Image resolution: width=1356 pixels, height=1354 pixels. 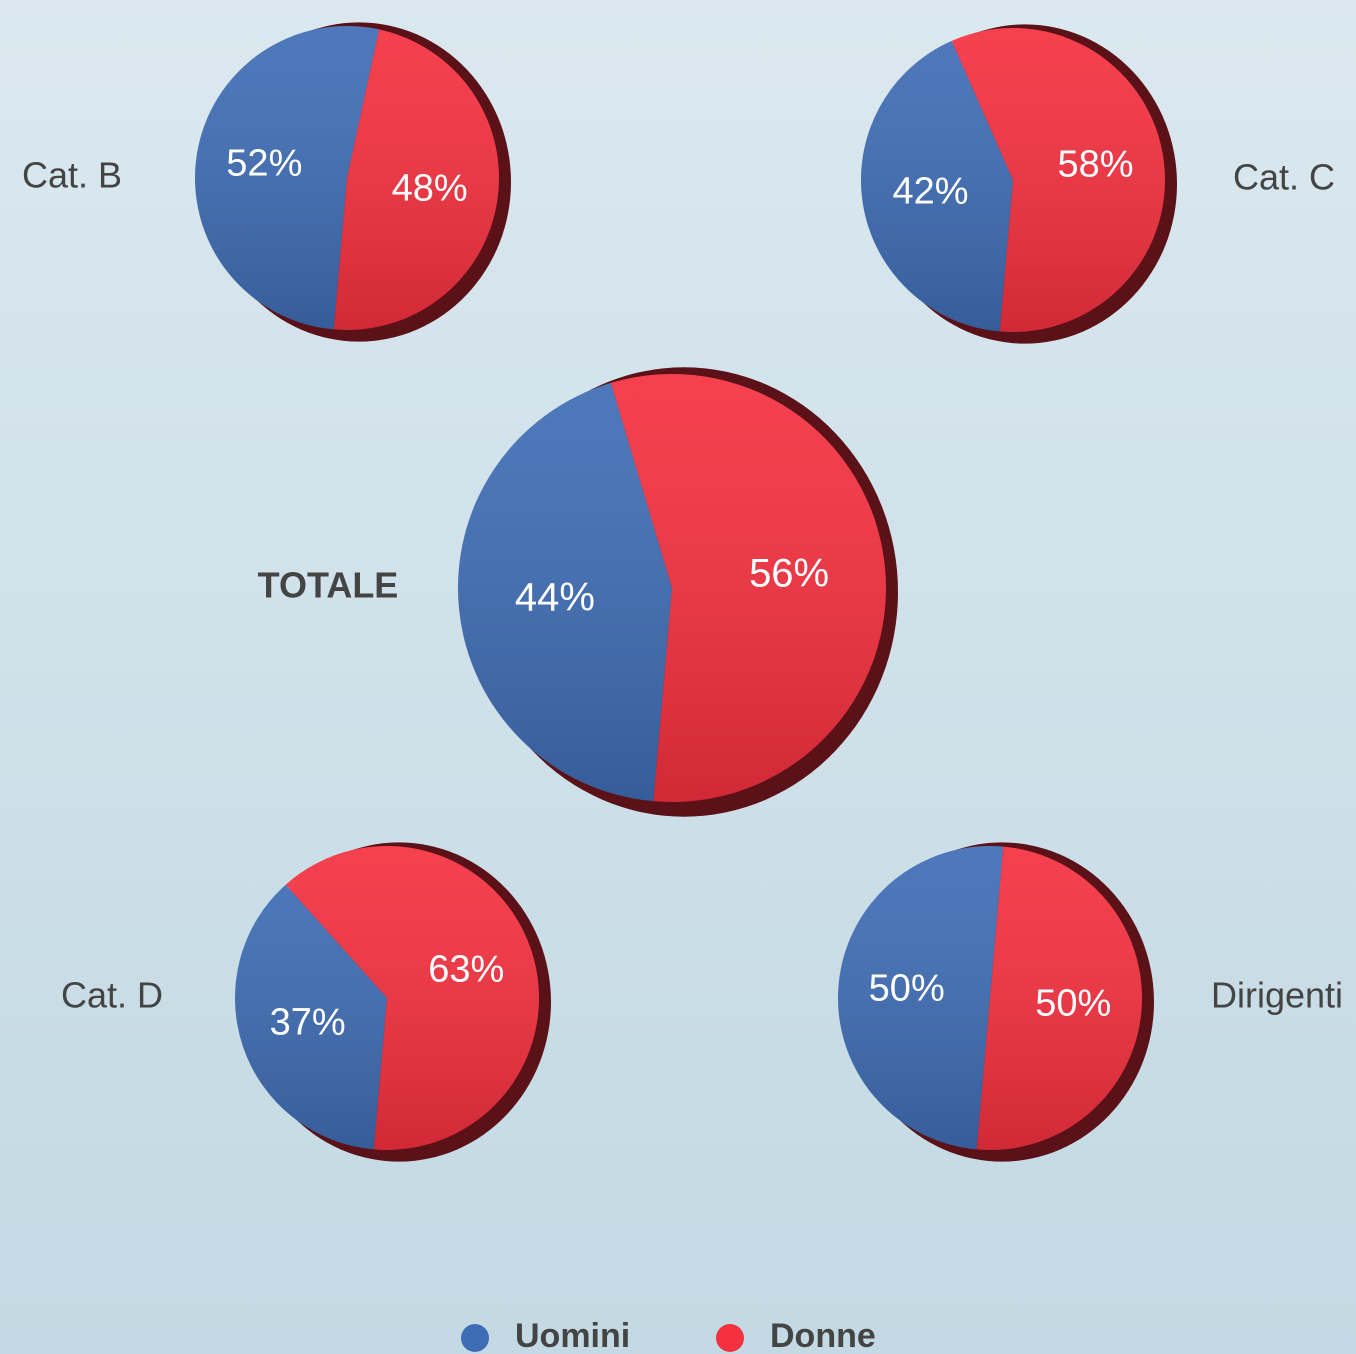 I want to click on pie-title: Dirigenti, so click(x=1277, y=995).